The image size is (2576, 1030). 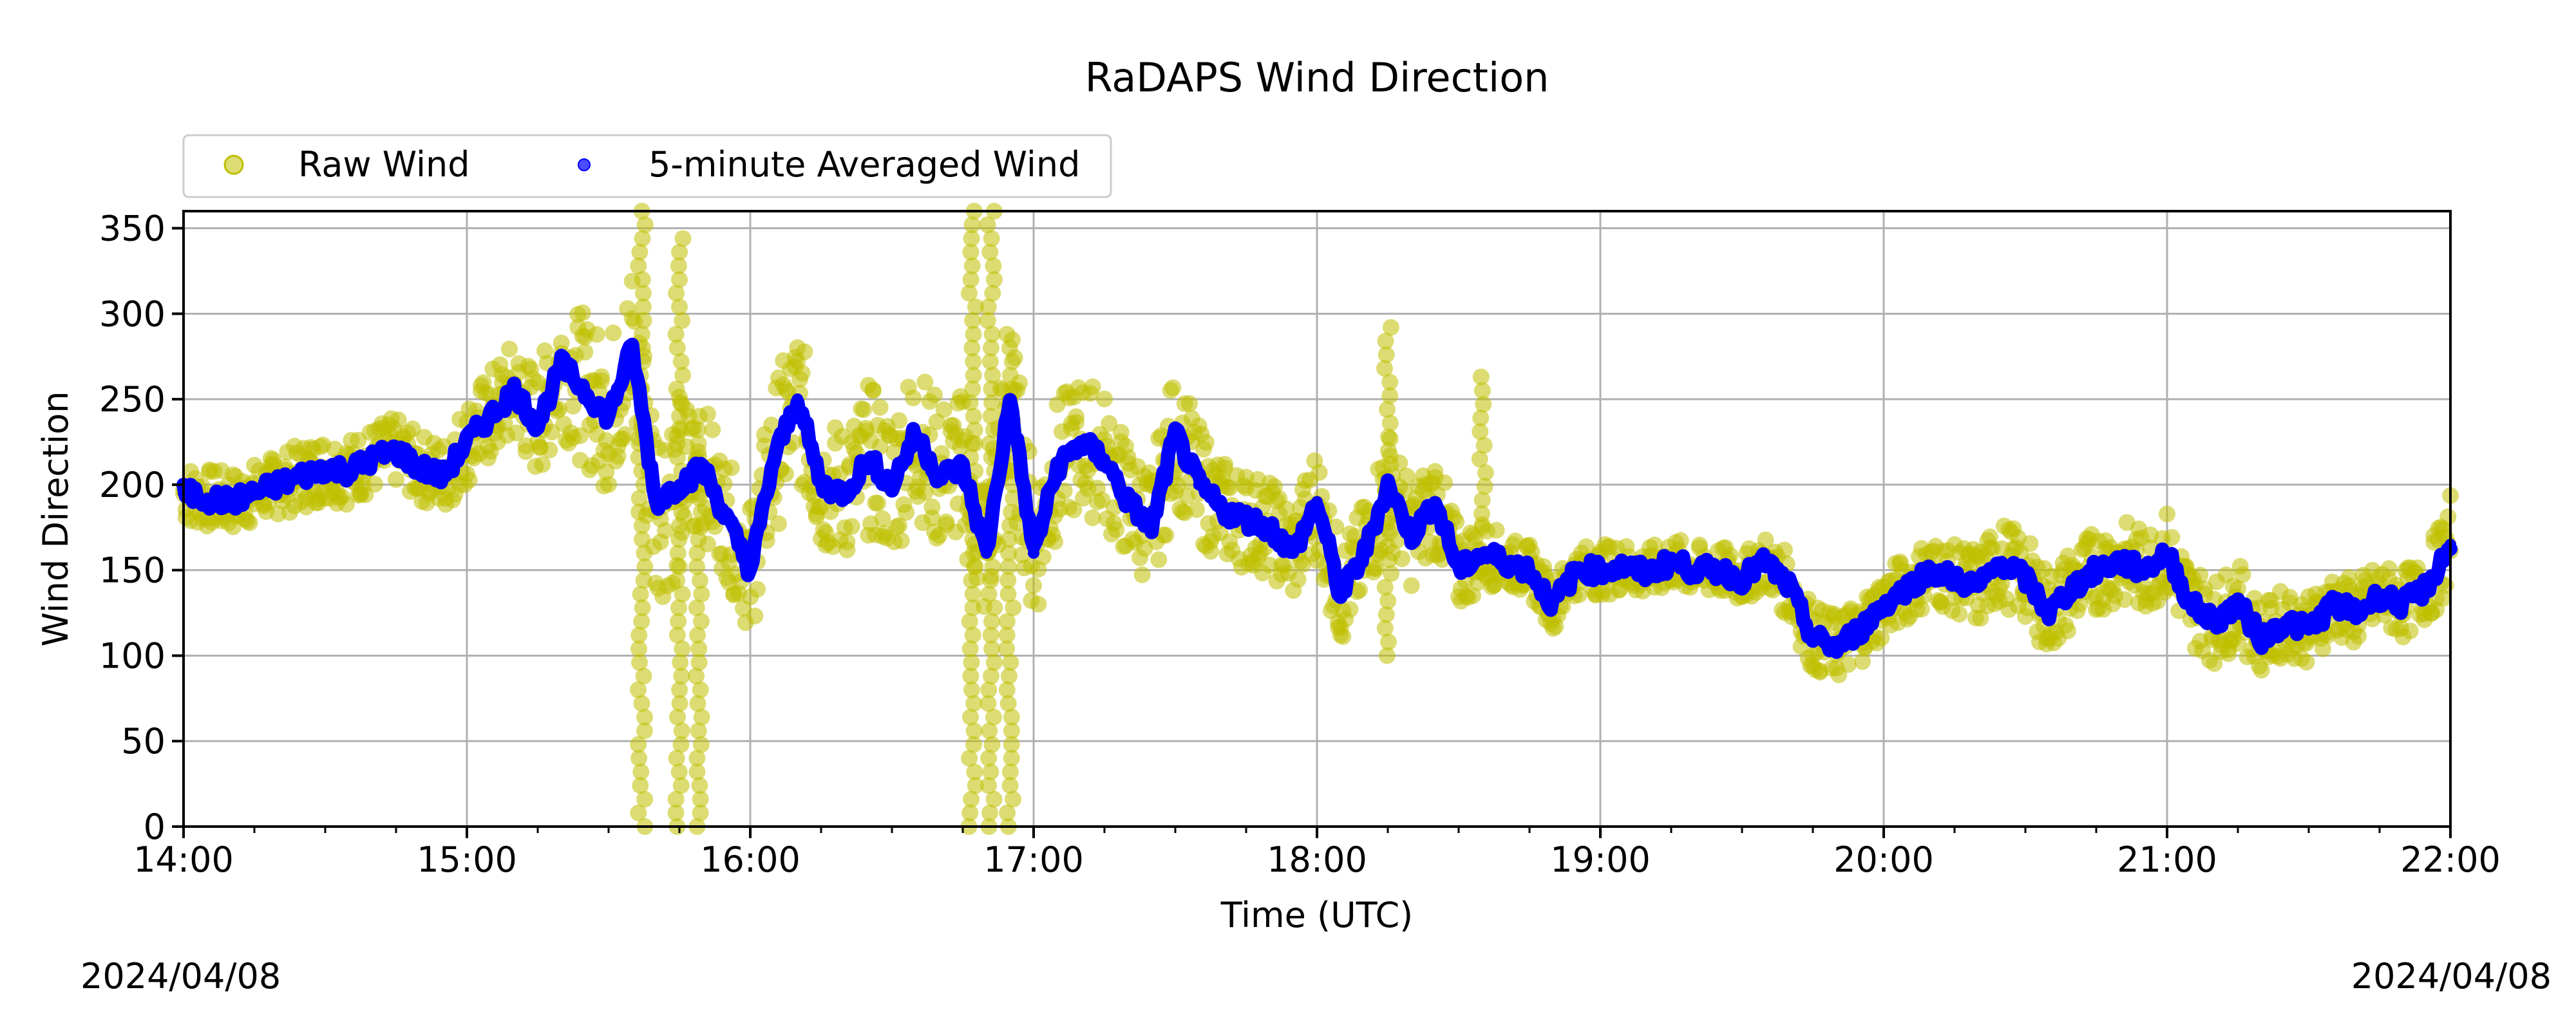 I want to click on y-tick-label: 350, so click(x=132, y=229).